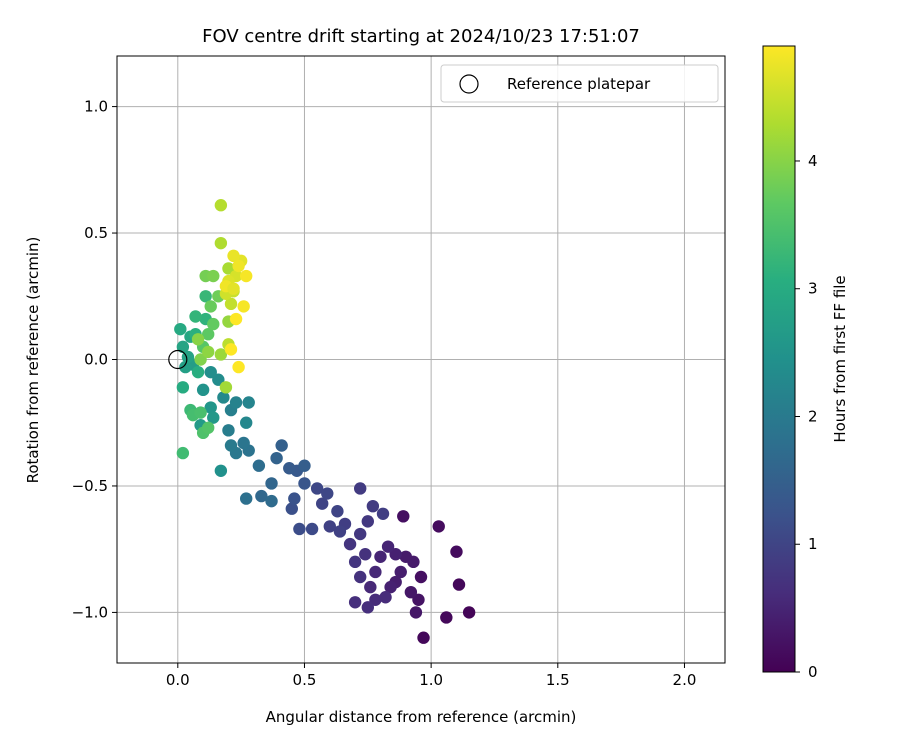  I want to click on legend-label: Reference platepar, so click(579, 84).